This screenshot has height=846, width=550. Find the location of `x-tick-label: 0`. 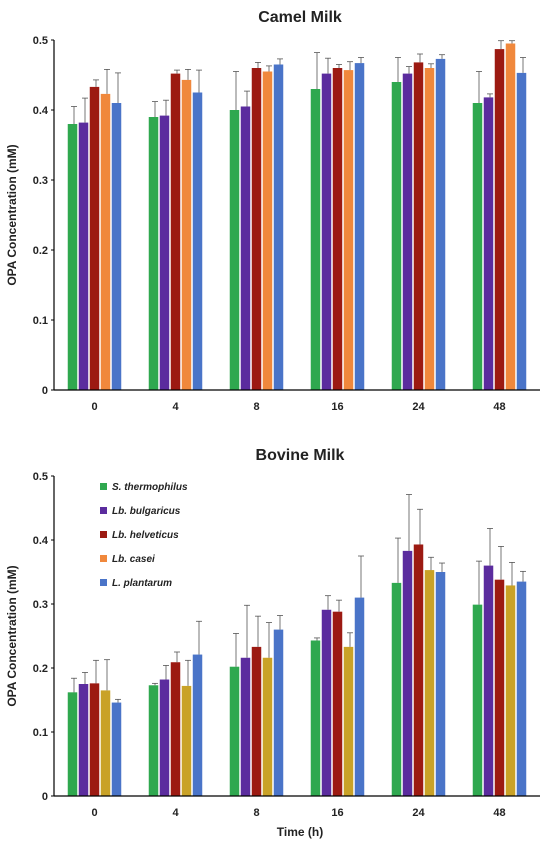

x-tick-label: 0 is located at coordinates (94, 813).